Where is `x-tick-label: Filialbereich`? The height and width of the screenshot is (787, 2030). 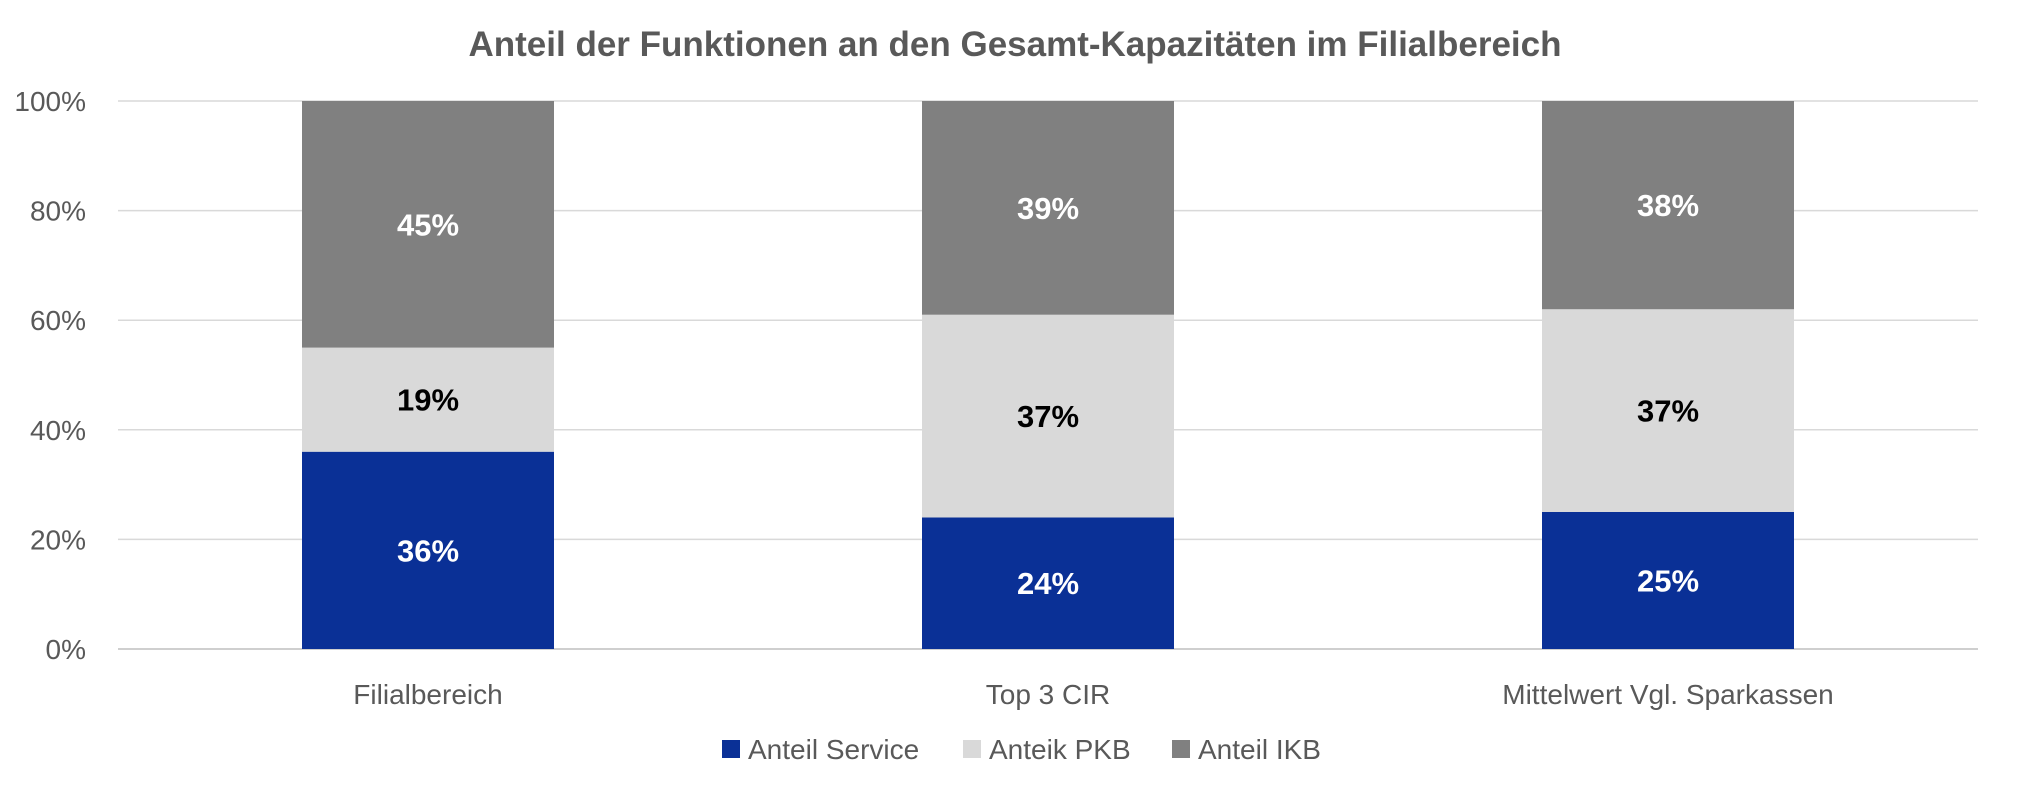 x-tick-label: Filialbereich is located at coordinates (427, 694).